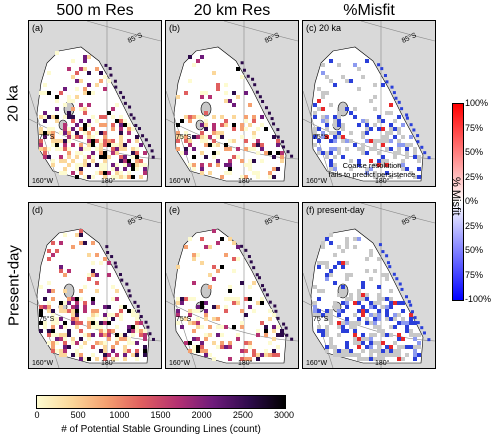  I want to click on panel-label-a: (a), so click(37, 28).